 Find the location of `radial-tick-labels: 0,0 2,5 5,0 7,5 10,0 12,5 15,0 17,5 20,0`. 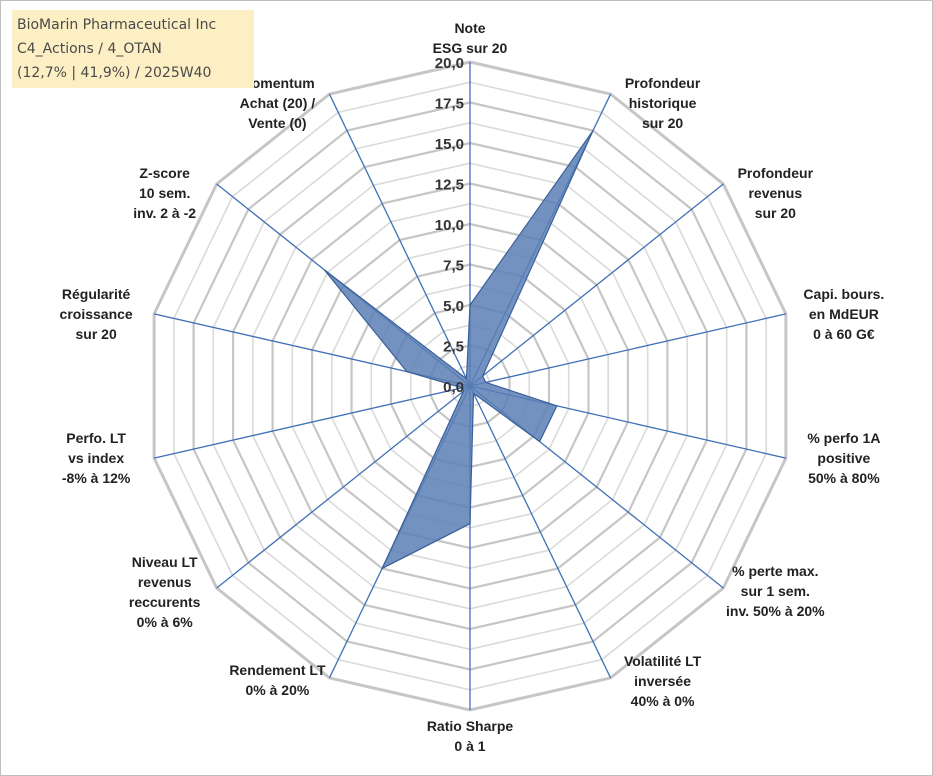

radial-tick-labels: 0,0 2,5 5,0 7,5 10,0 12,5 15,0 17,5 20,0 is located at coordinates (449, 225).